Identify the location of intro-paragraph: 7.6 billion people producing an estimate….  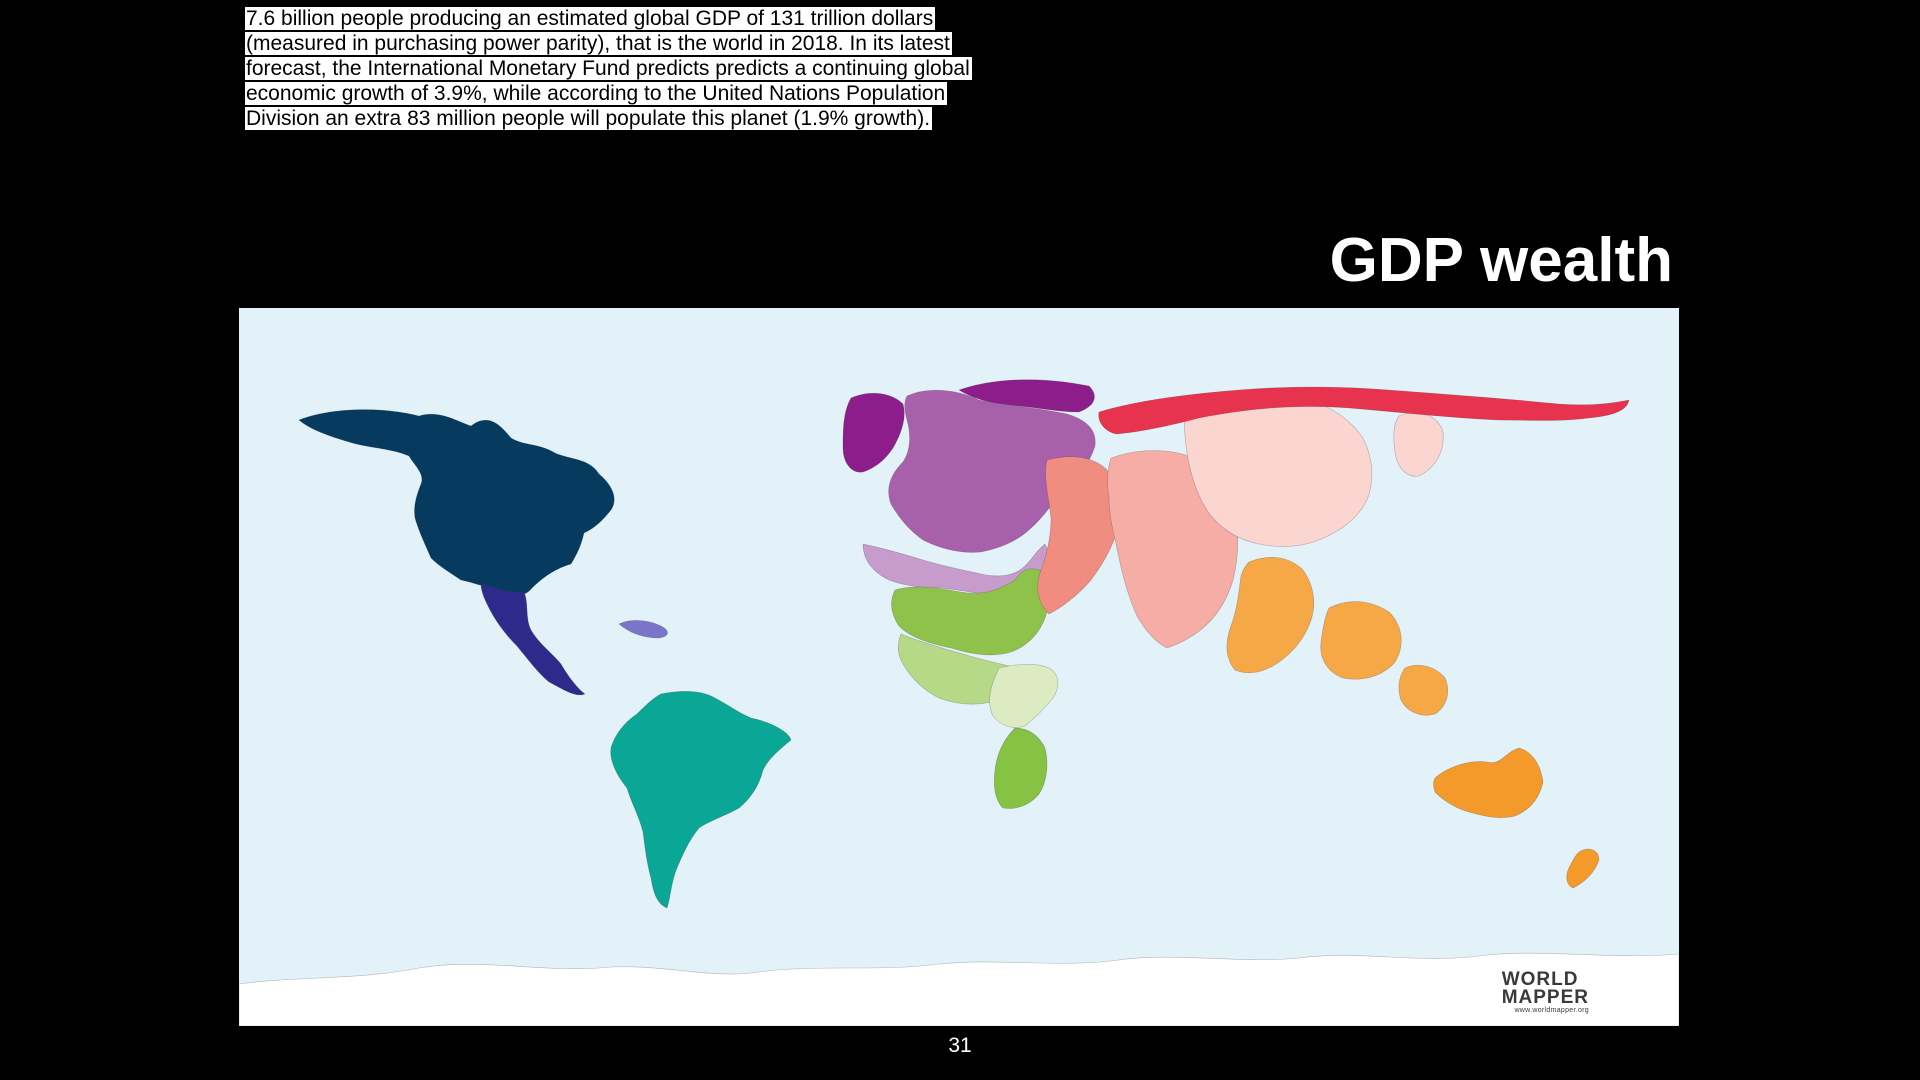
(635, 68).